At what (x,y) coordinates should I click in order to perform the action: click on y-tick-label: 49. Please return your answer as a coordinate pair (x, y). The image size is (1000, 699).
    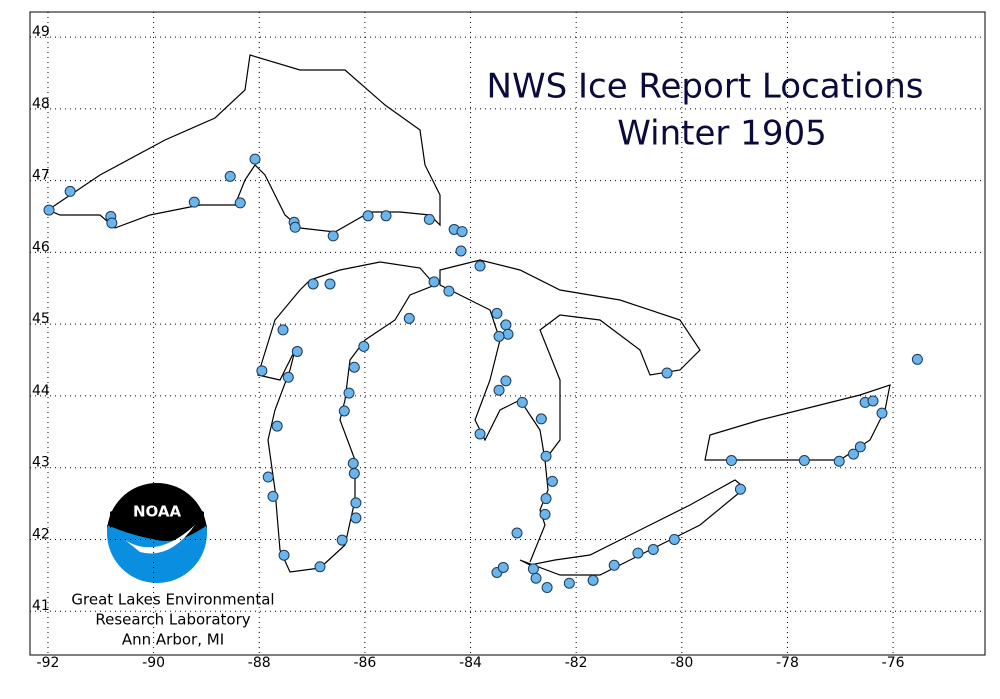
    Looking at the image, I should click on (41, 32).